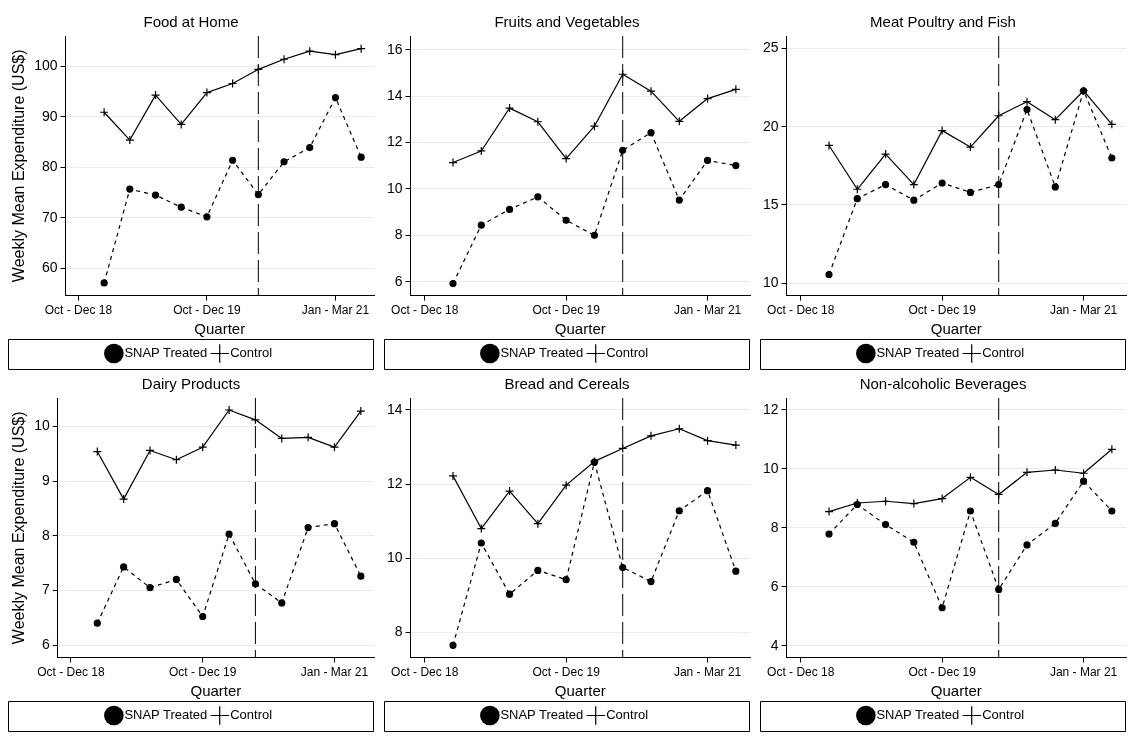 Image resolution: width=1145 pixels, height=740 pixels. Describe the element at coordinates (49, 267) in the screenshot. I see `y-tick-label: 60` at that location.